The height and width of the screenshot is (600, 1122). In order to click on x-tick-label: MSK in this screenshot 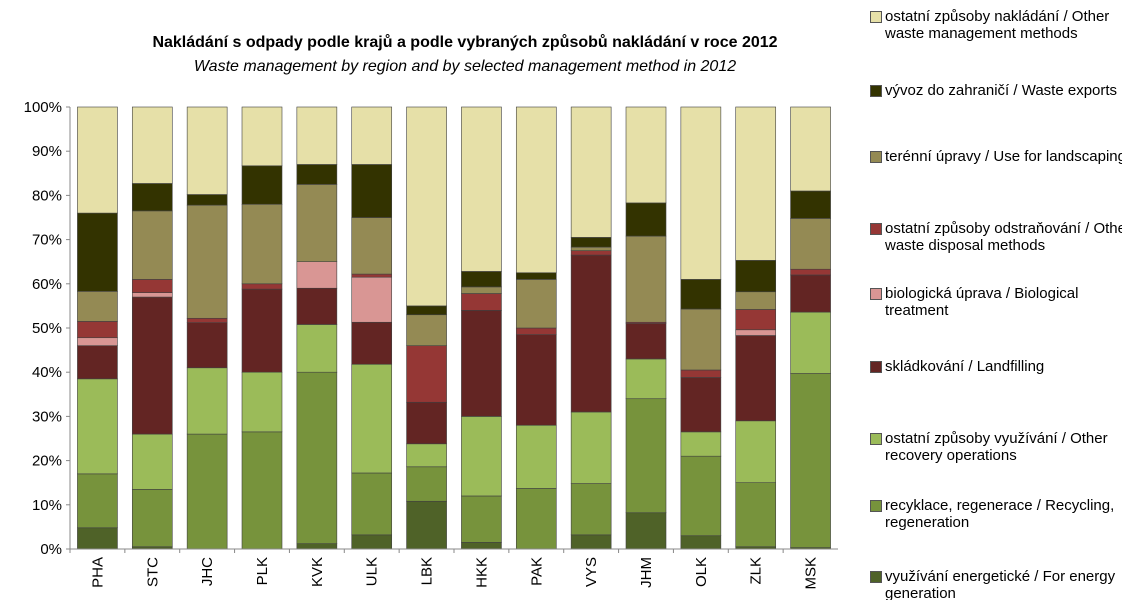, I will do `click(811, 573)`.